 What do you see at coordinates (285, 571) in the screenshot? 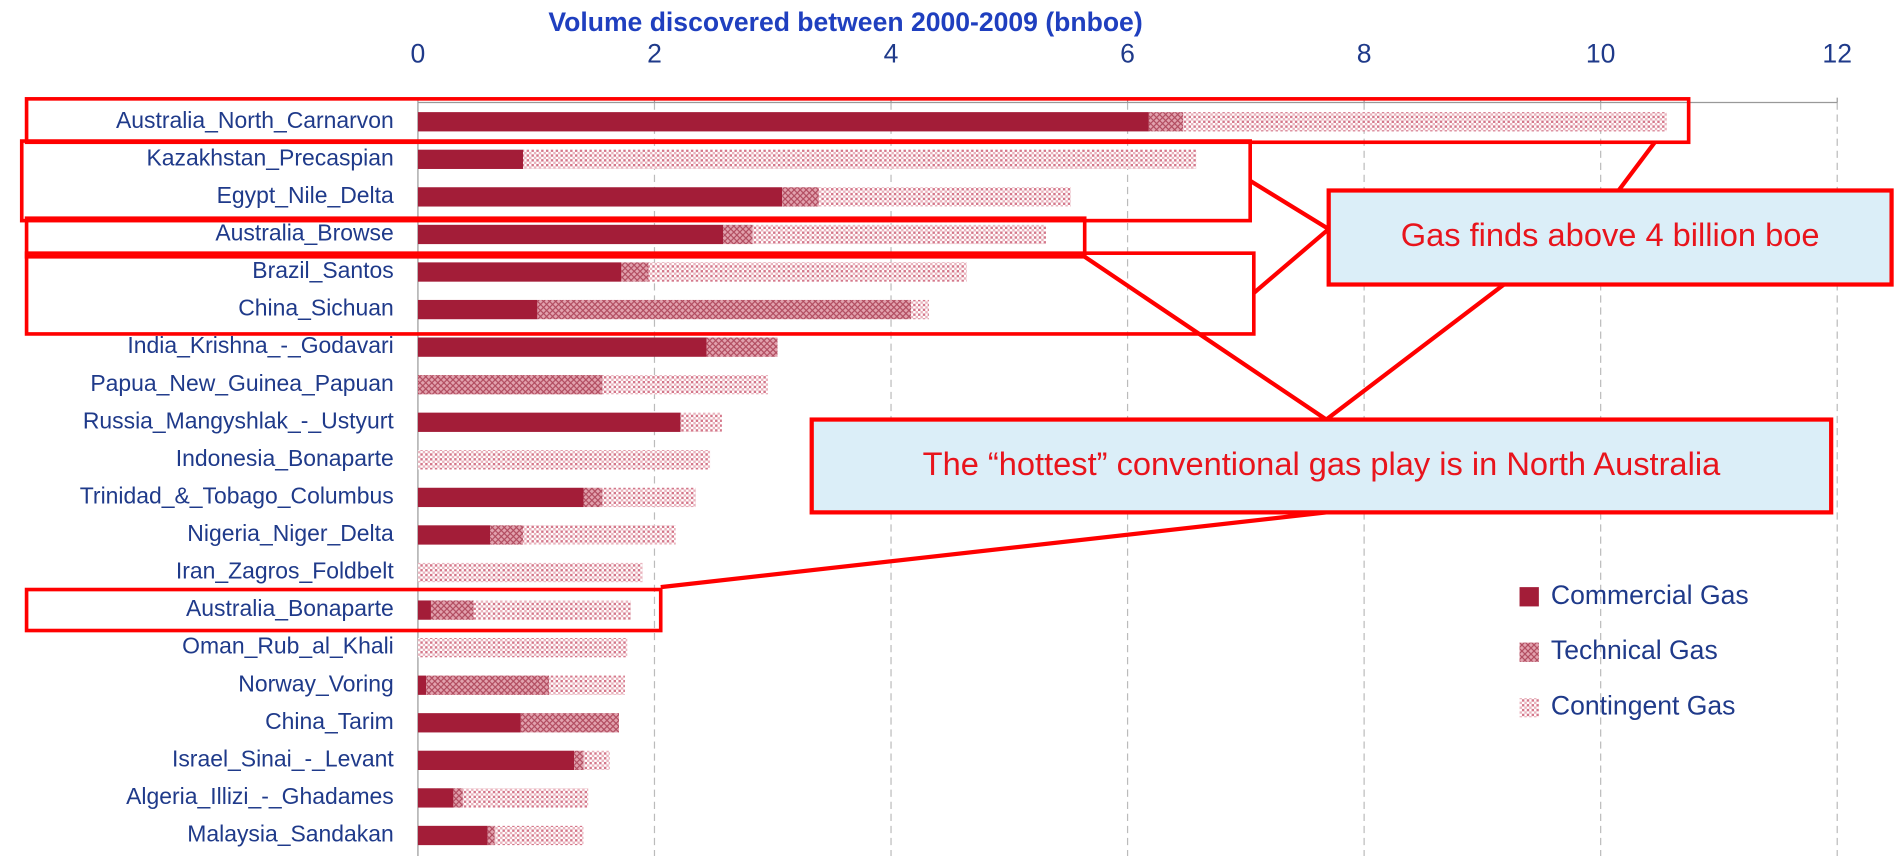
I see `y-tick-label: Iran_Zagros_Foldbelt` at bounding box center [285, 571].